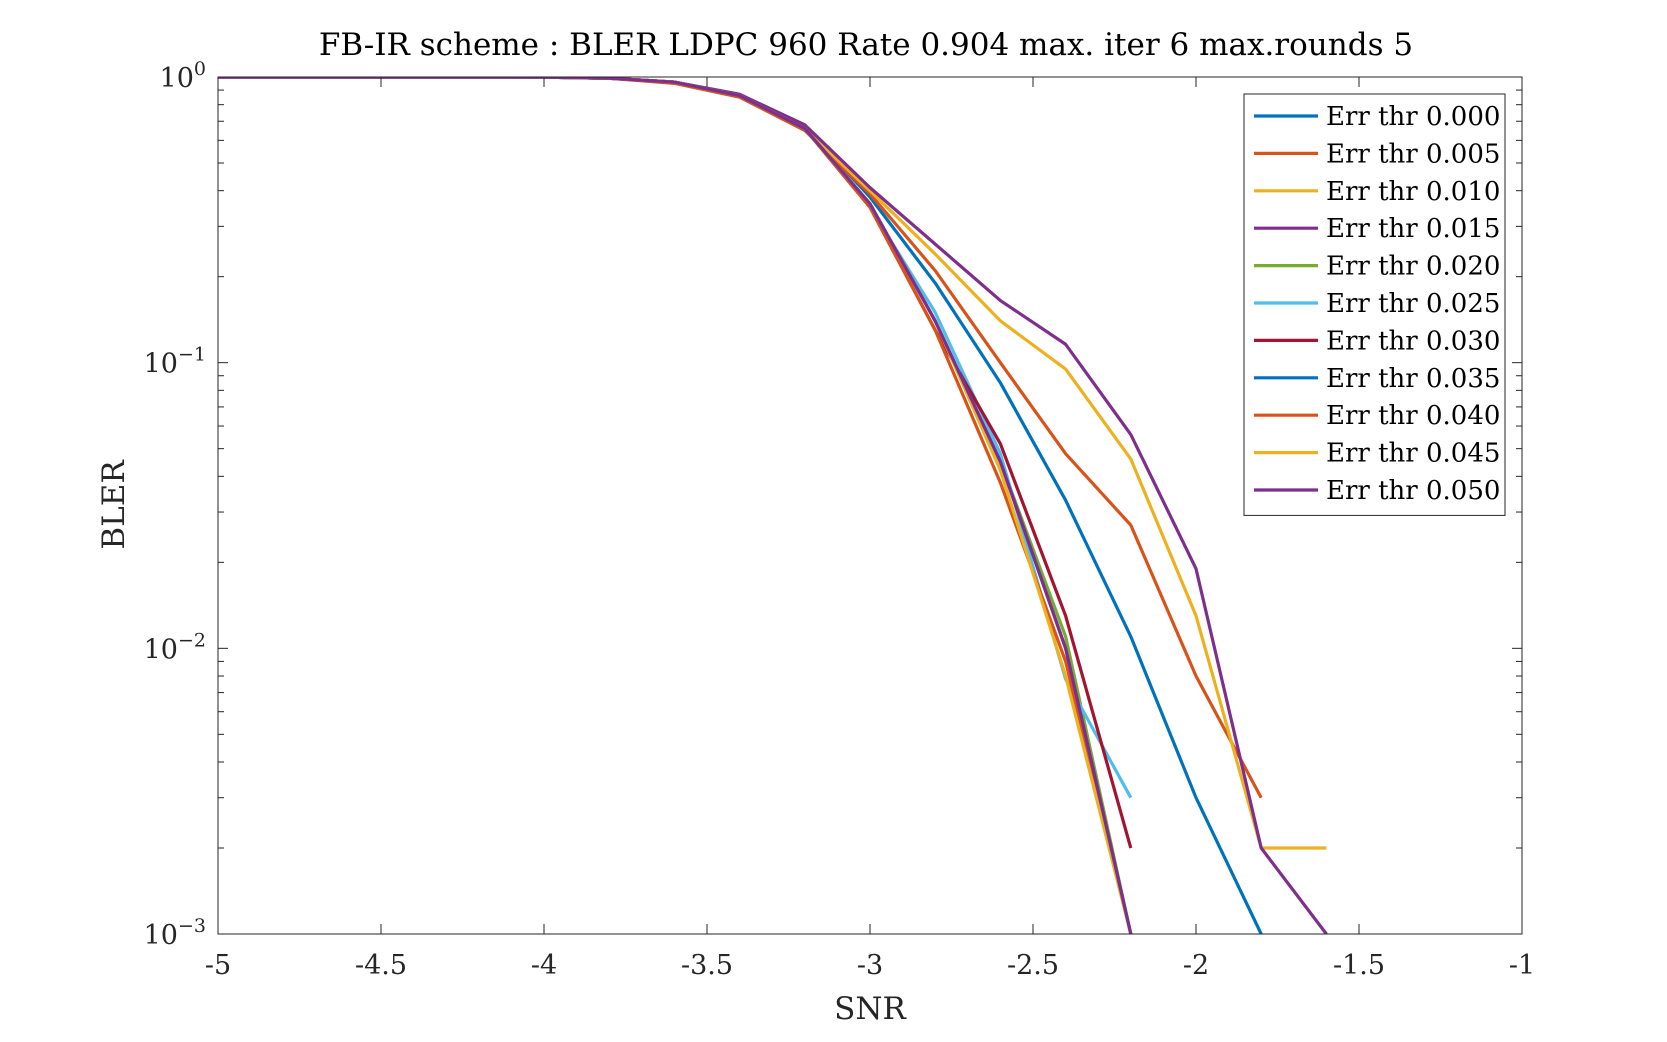 The width and height of the screenshot is (1667, 1042). I want to click on y-axis-title: BLER, so click(114, 504).